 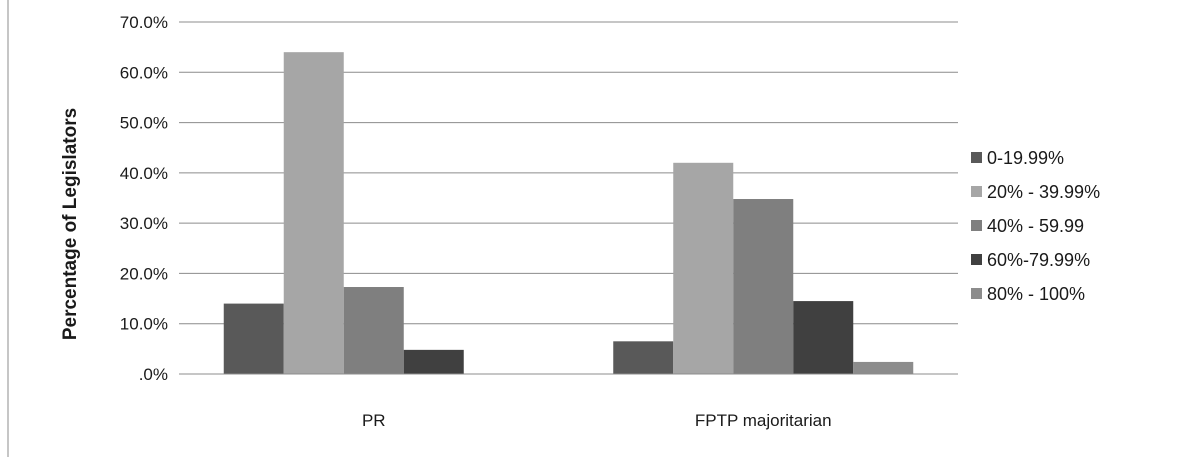 I want to click on y-axis-ticks: .0% 10.0% 20.0% 30.0% 40.0% 50.0% 60.0% 70.0%, so click(x=144, y=198).